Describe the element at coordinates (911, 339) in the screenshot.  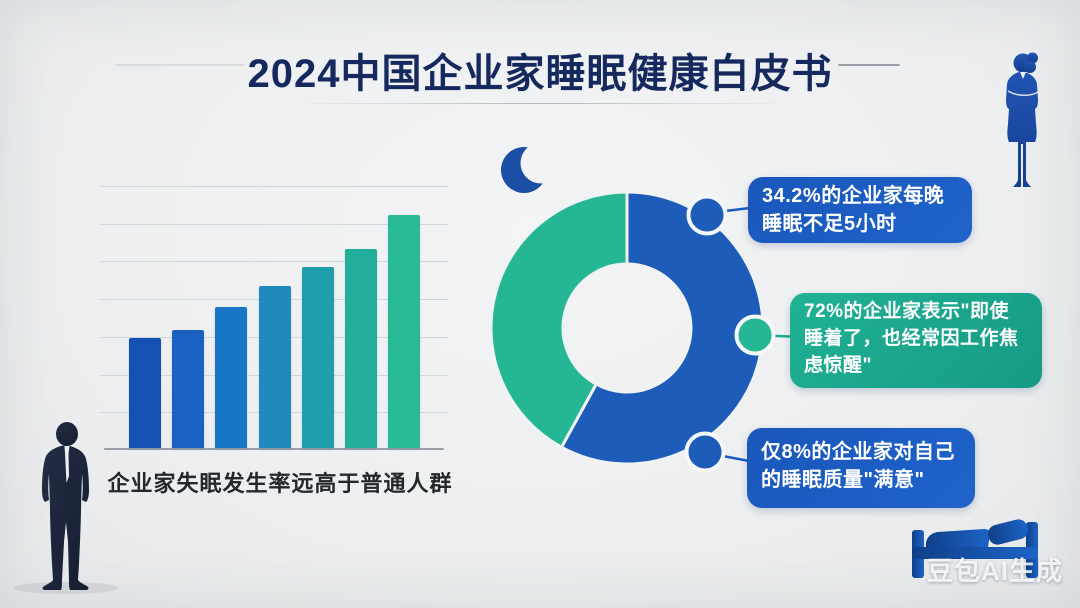
I see `callout-text: 72%的企业家表示"即使睡着了，也经常因工作焦虑惊醒"` at that location.